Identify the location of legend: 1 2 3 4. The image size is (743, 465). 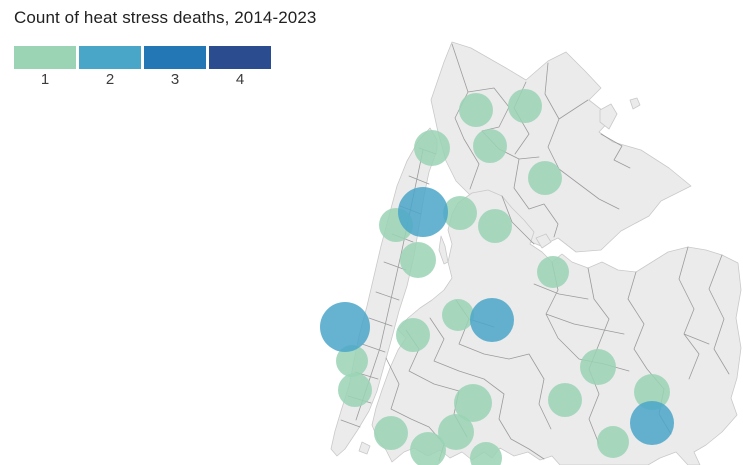
(142, 67).